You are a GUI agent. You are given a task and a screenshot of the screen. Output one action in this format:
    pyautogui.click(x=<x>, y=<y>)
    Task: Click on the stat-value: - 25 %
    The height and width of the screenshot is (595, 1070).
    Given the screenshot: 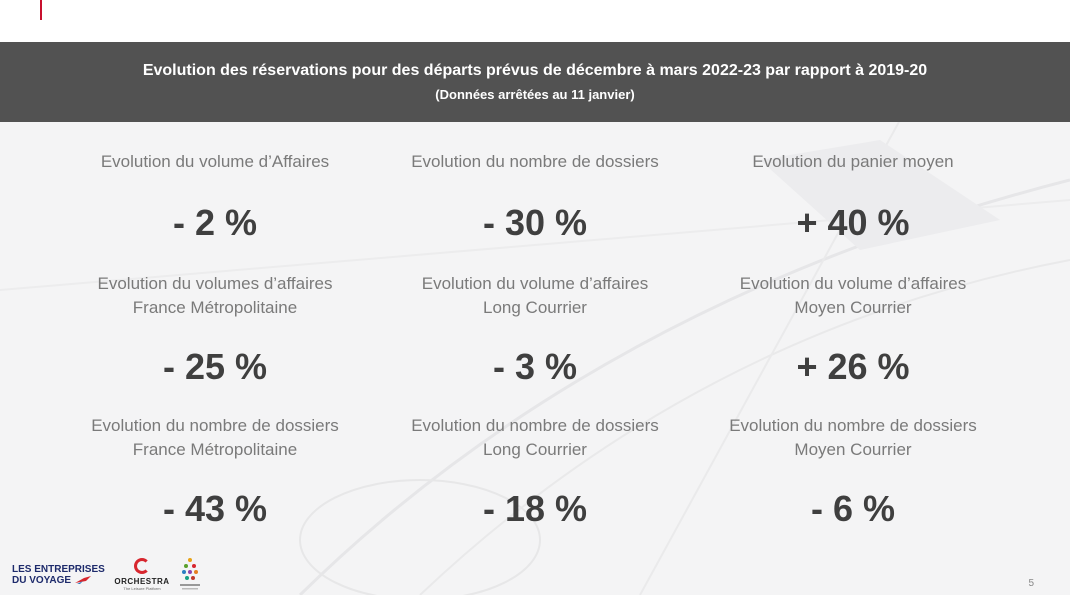 What is the action you would take?
    pyautogui.click(x=215, y=366)
    